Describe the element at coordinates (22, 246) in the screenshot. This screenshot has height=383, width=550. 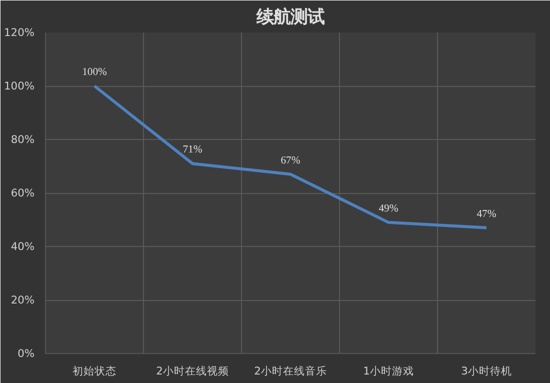
I see `y-tick-label: 40%` at that location.